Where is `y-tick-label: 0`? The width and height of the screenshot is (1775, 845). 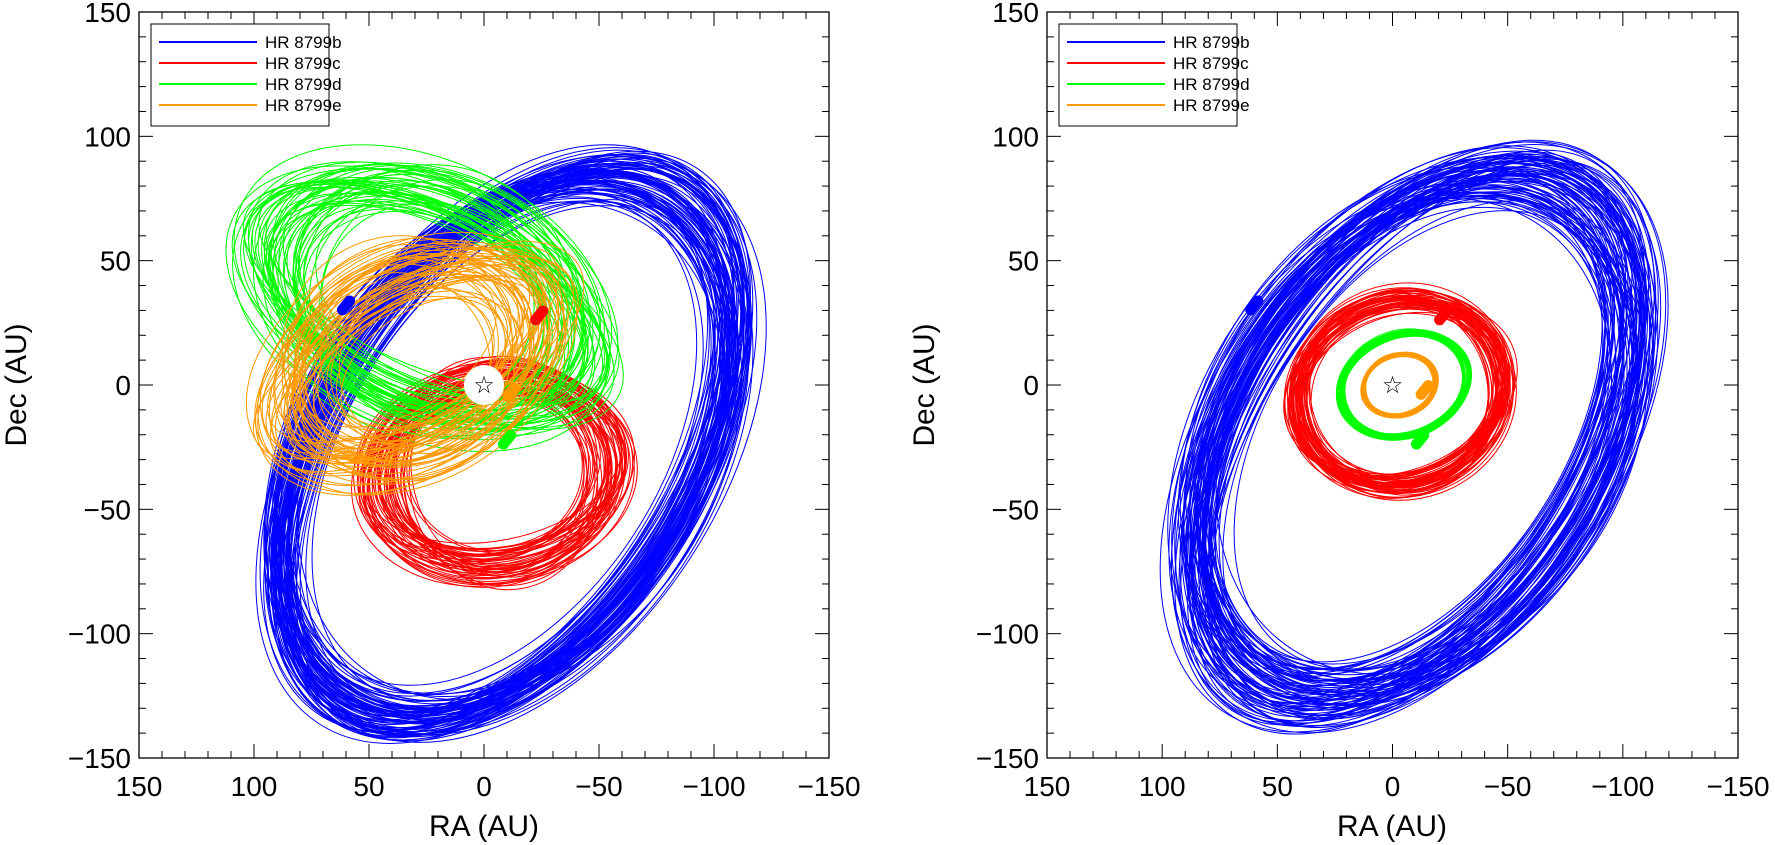 y-tick-label: 0 is located at coordinates (123, 385).